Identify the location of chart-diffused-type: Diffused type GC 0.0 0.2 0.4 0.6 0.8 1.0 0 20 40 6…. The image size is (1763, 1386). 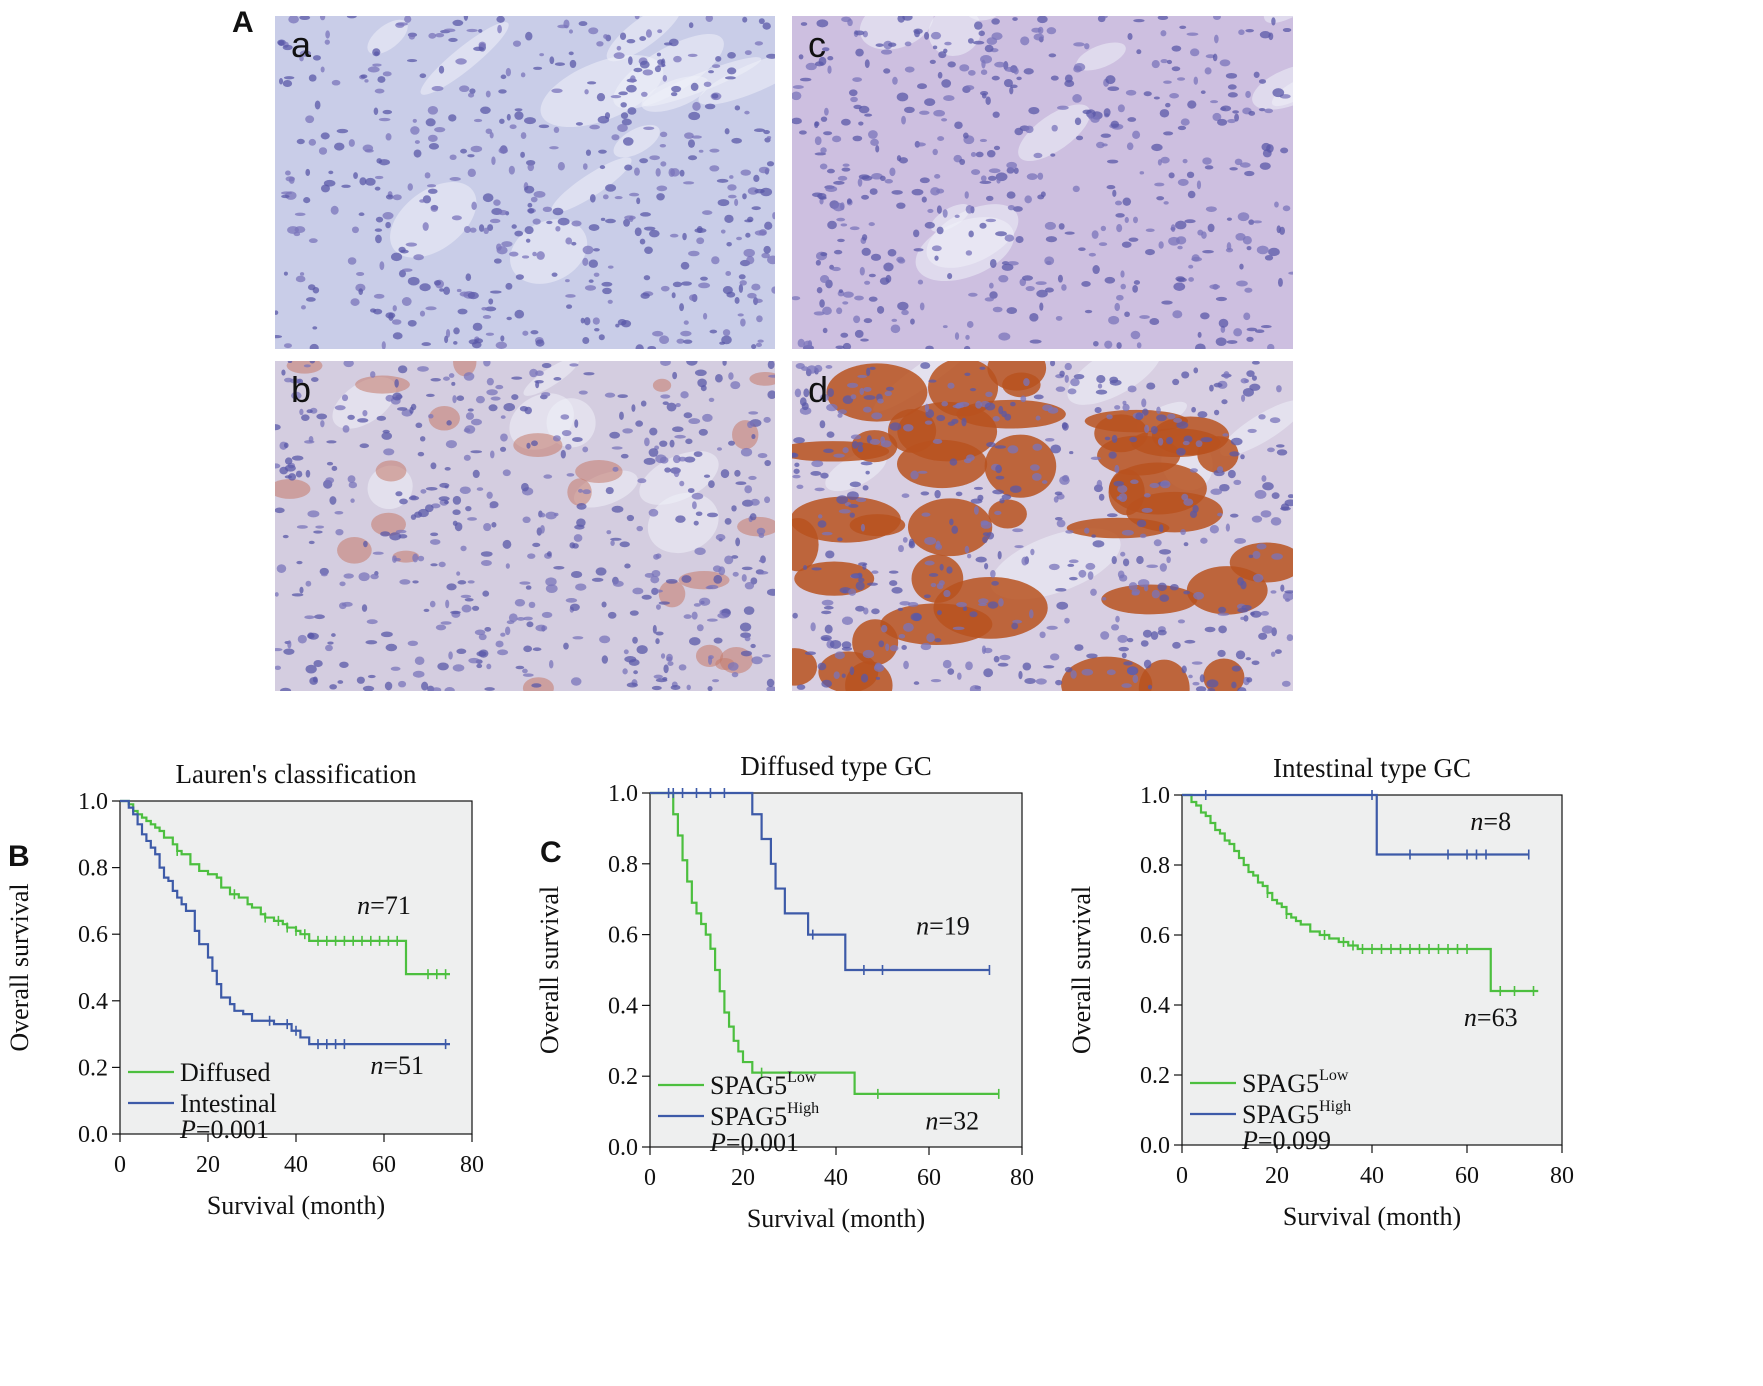
(792, 1058).